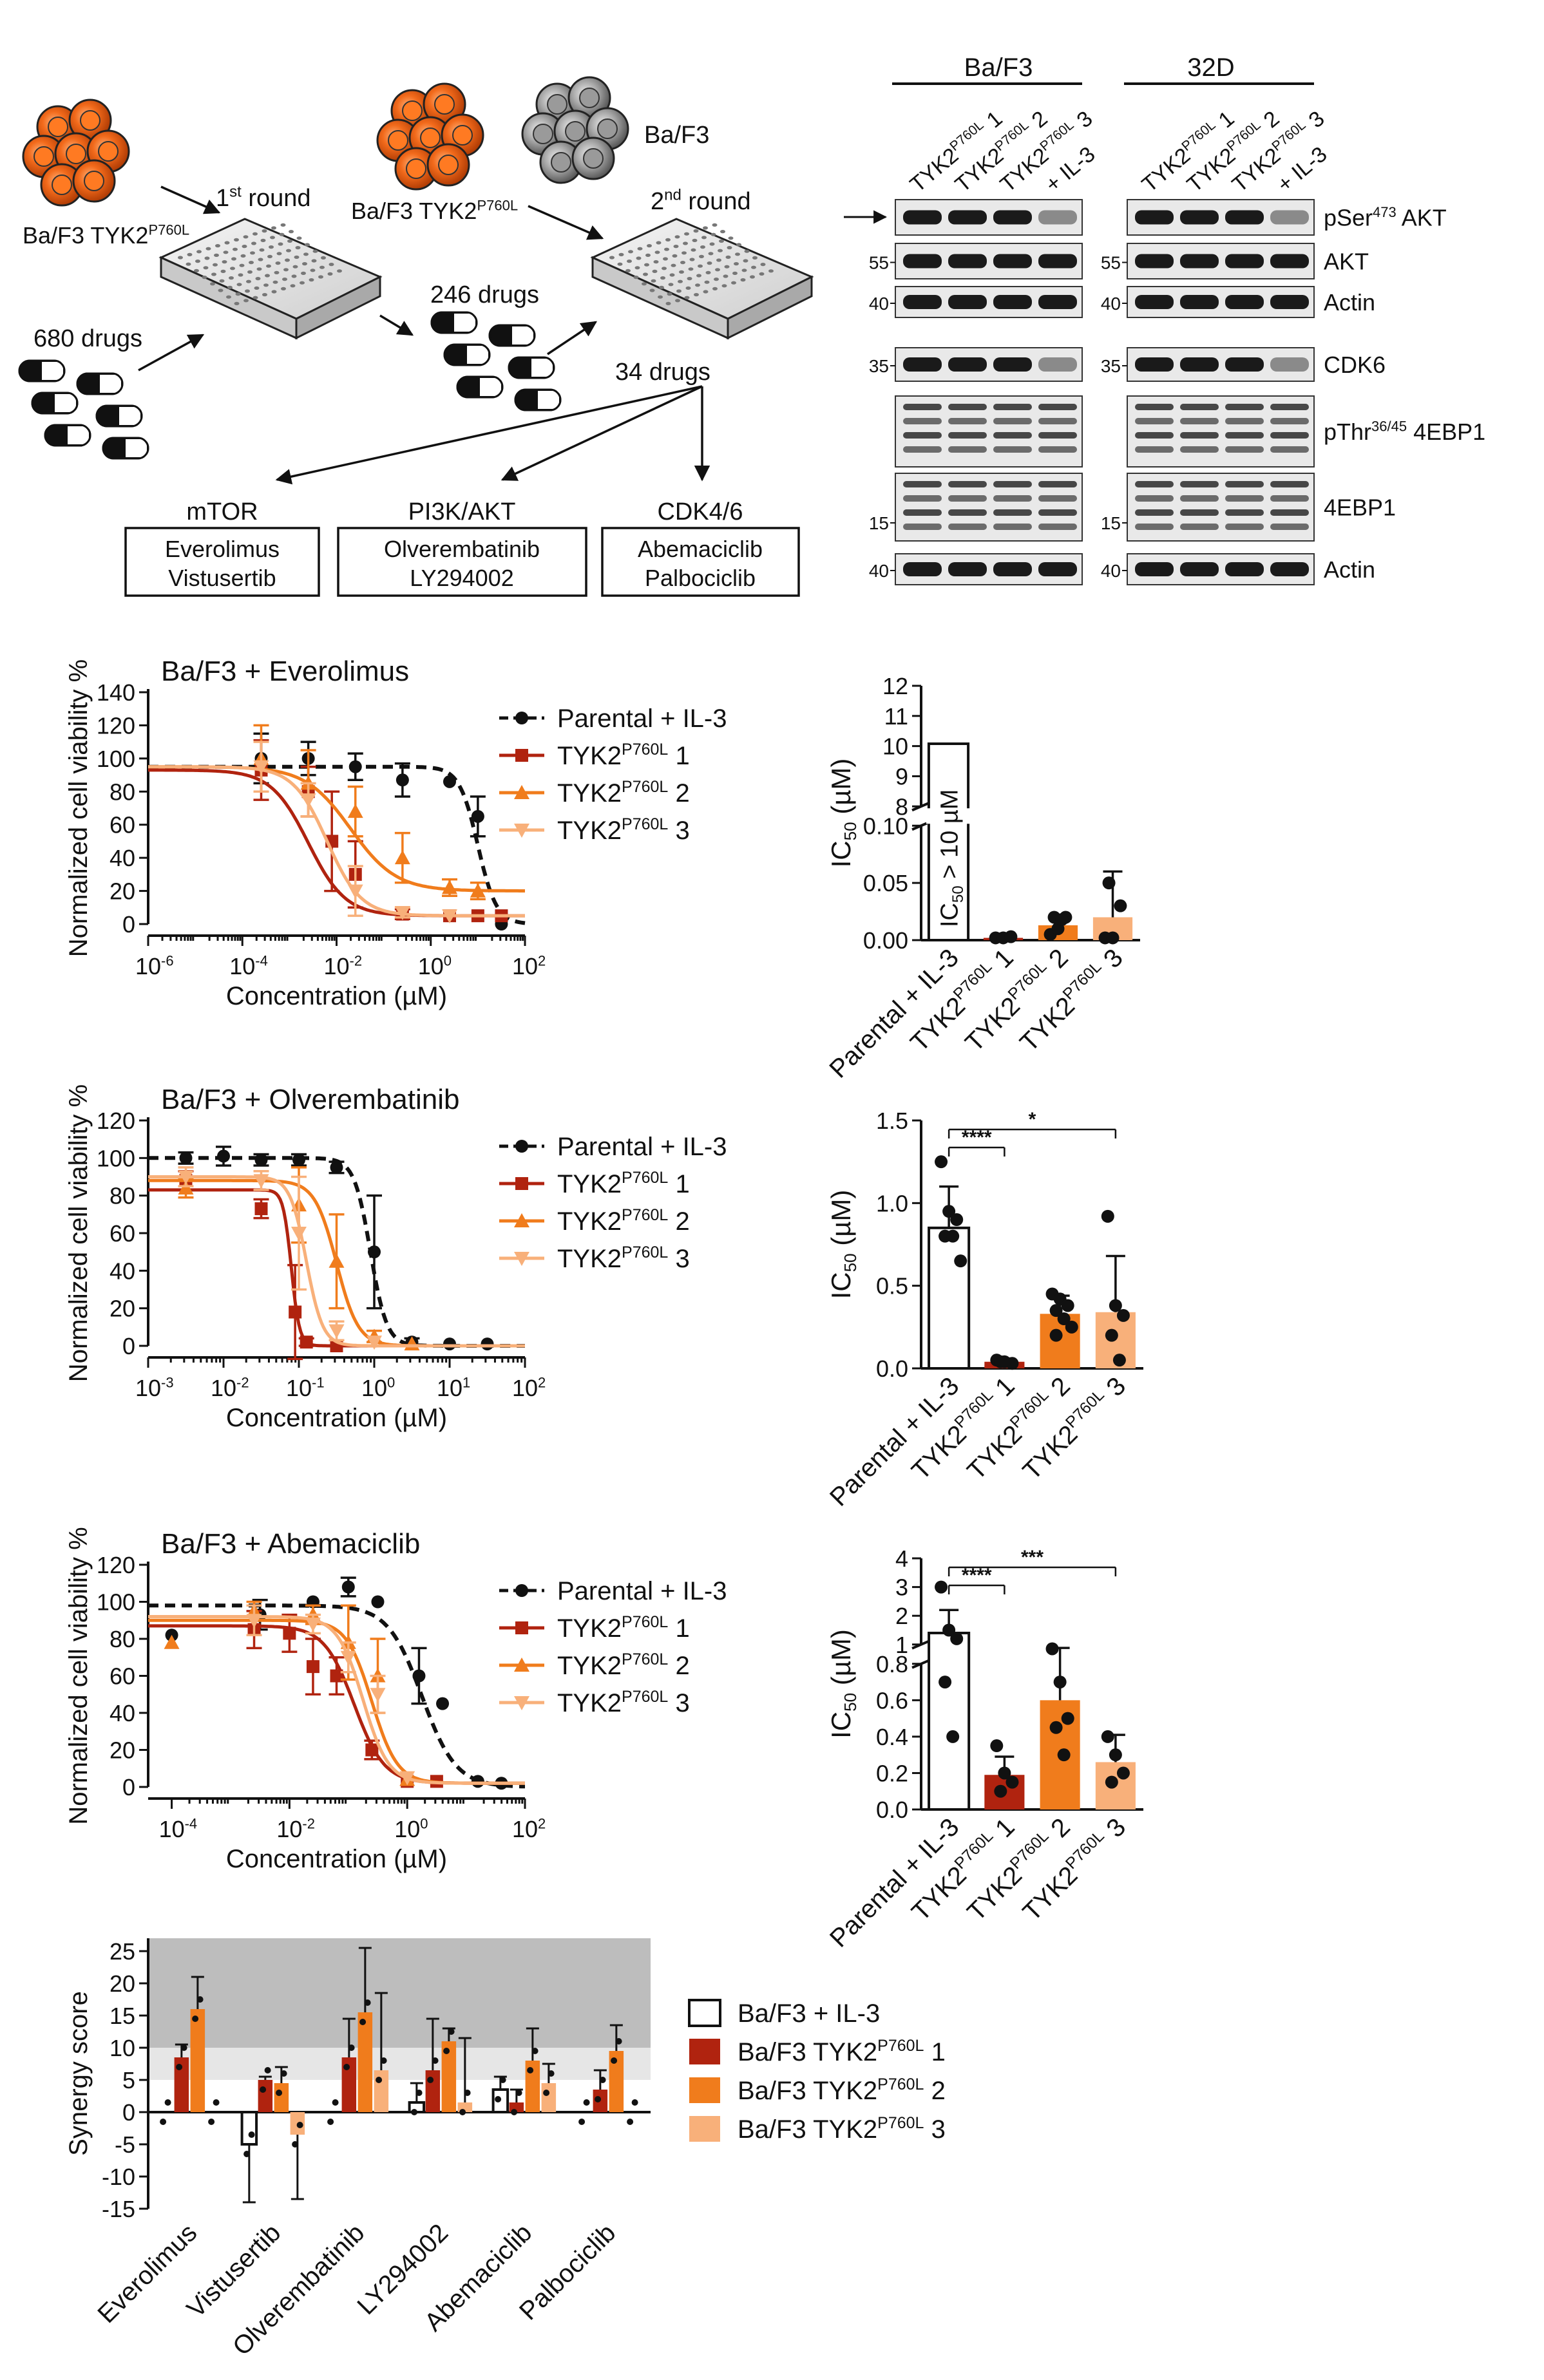 The height and width of the screenshot is (2380, 1544). What do you see at coordinates (116, 1602) in the screenshot?
I see `y-tick-label: 100` at bounding box center [116, 1602].